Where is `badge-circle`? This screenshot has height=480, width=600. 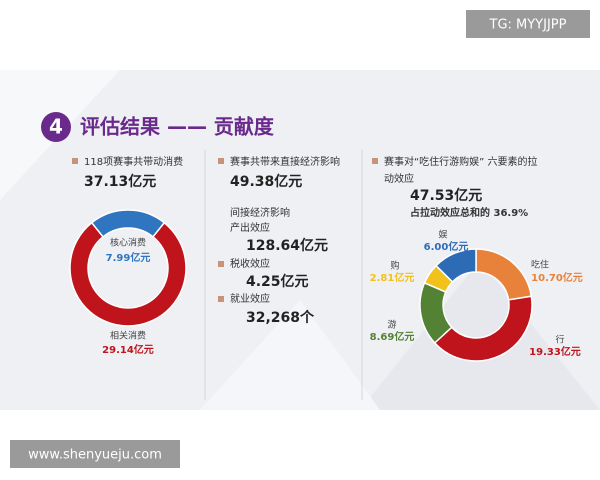
badge-circle is located at coordinates (56, 127).